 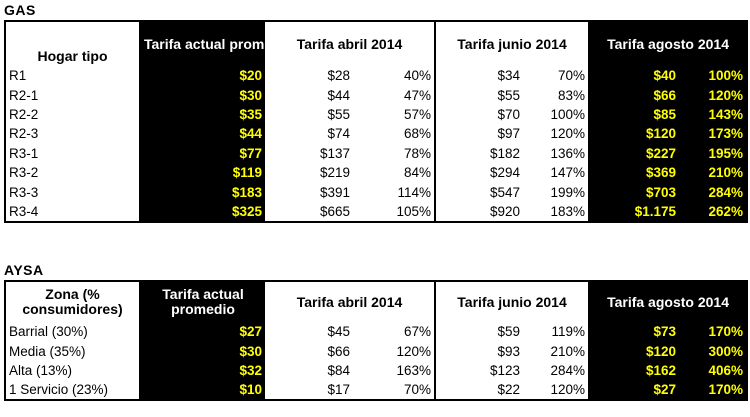 What do you see at coordinates (395, 370) in the screenshot?
I see `april-percent: 163%` at bounding box center [395, 370].